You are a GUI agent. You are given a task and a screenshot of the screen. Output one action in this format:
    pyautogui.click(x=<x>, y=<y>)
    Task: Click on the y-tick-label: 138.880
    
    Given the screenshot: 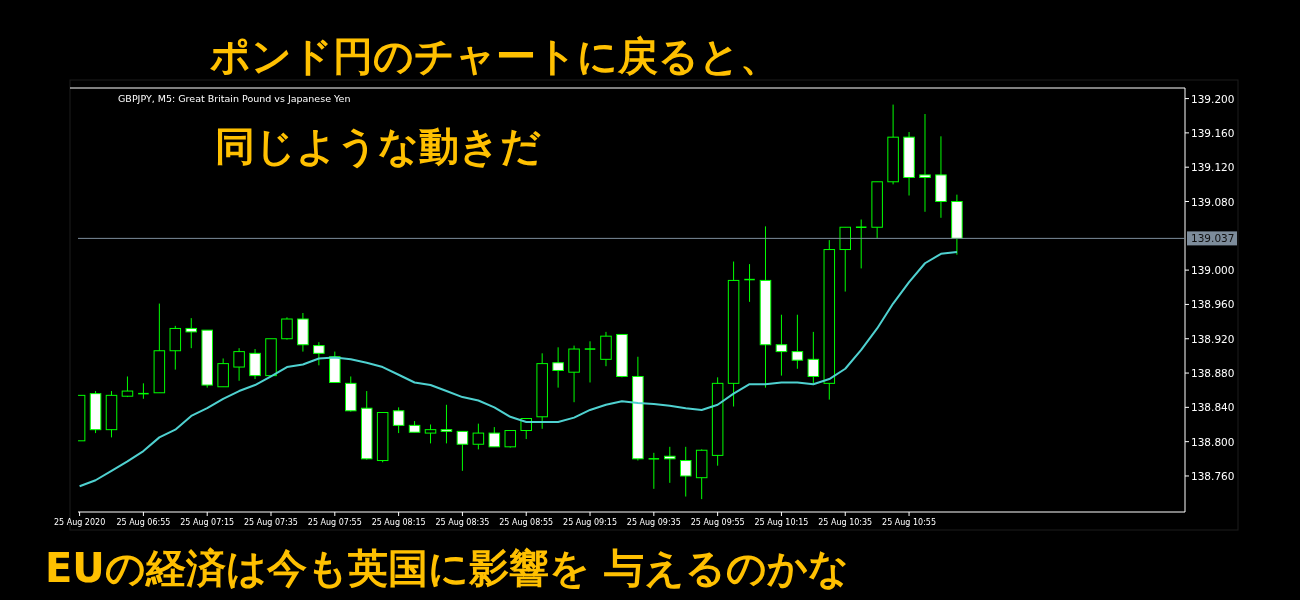 What is the action you would take?
    pyautogui.click(x=1213, y=373)
    